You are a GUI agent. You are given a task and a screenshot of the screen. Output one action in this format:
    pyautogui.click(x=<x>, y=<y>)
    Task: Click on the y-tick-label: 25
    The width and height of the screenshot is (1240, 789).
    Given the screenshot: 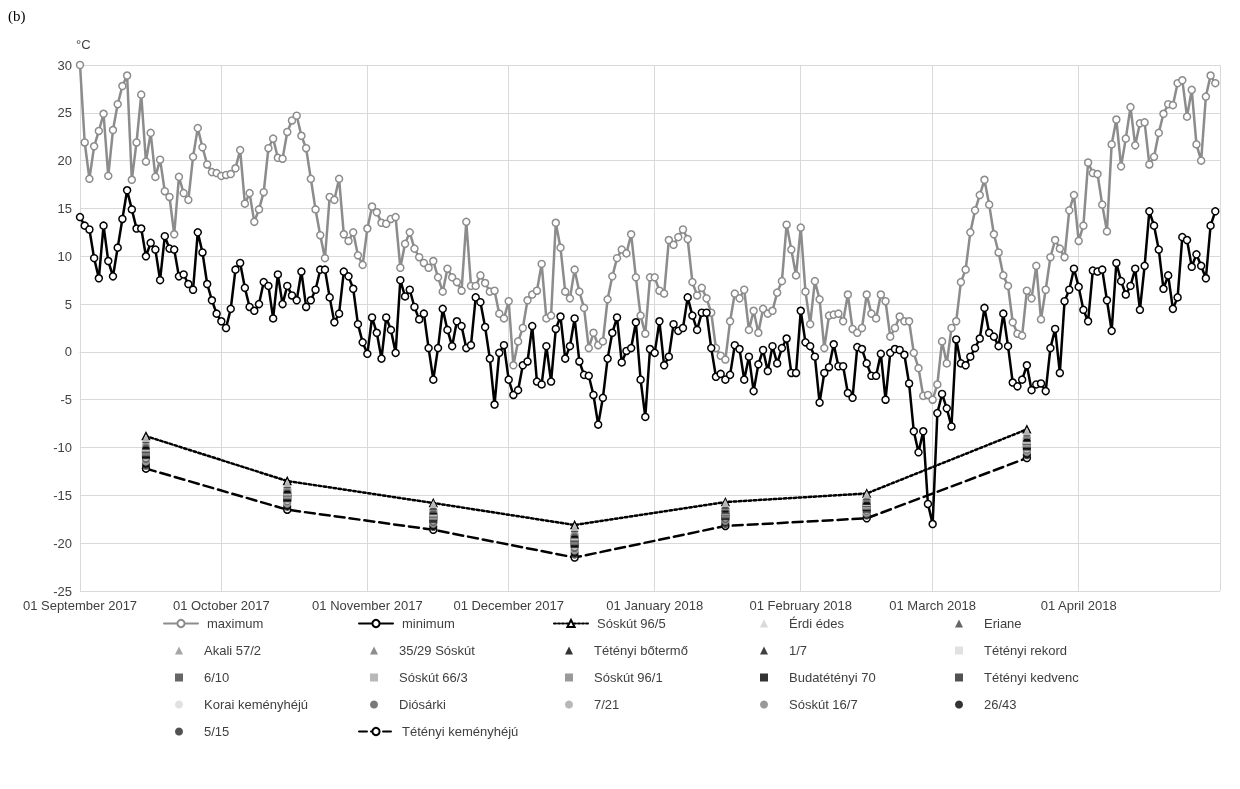 What is the action you would take?
    pyautogui.click(x=64, y=113)
    